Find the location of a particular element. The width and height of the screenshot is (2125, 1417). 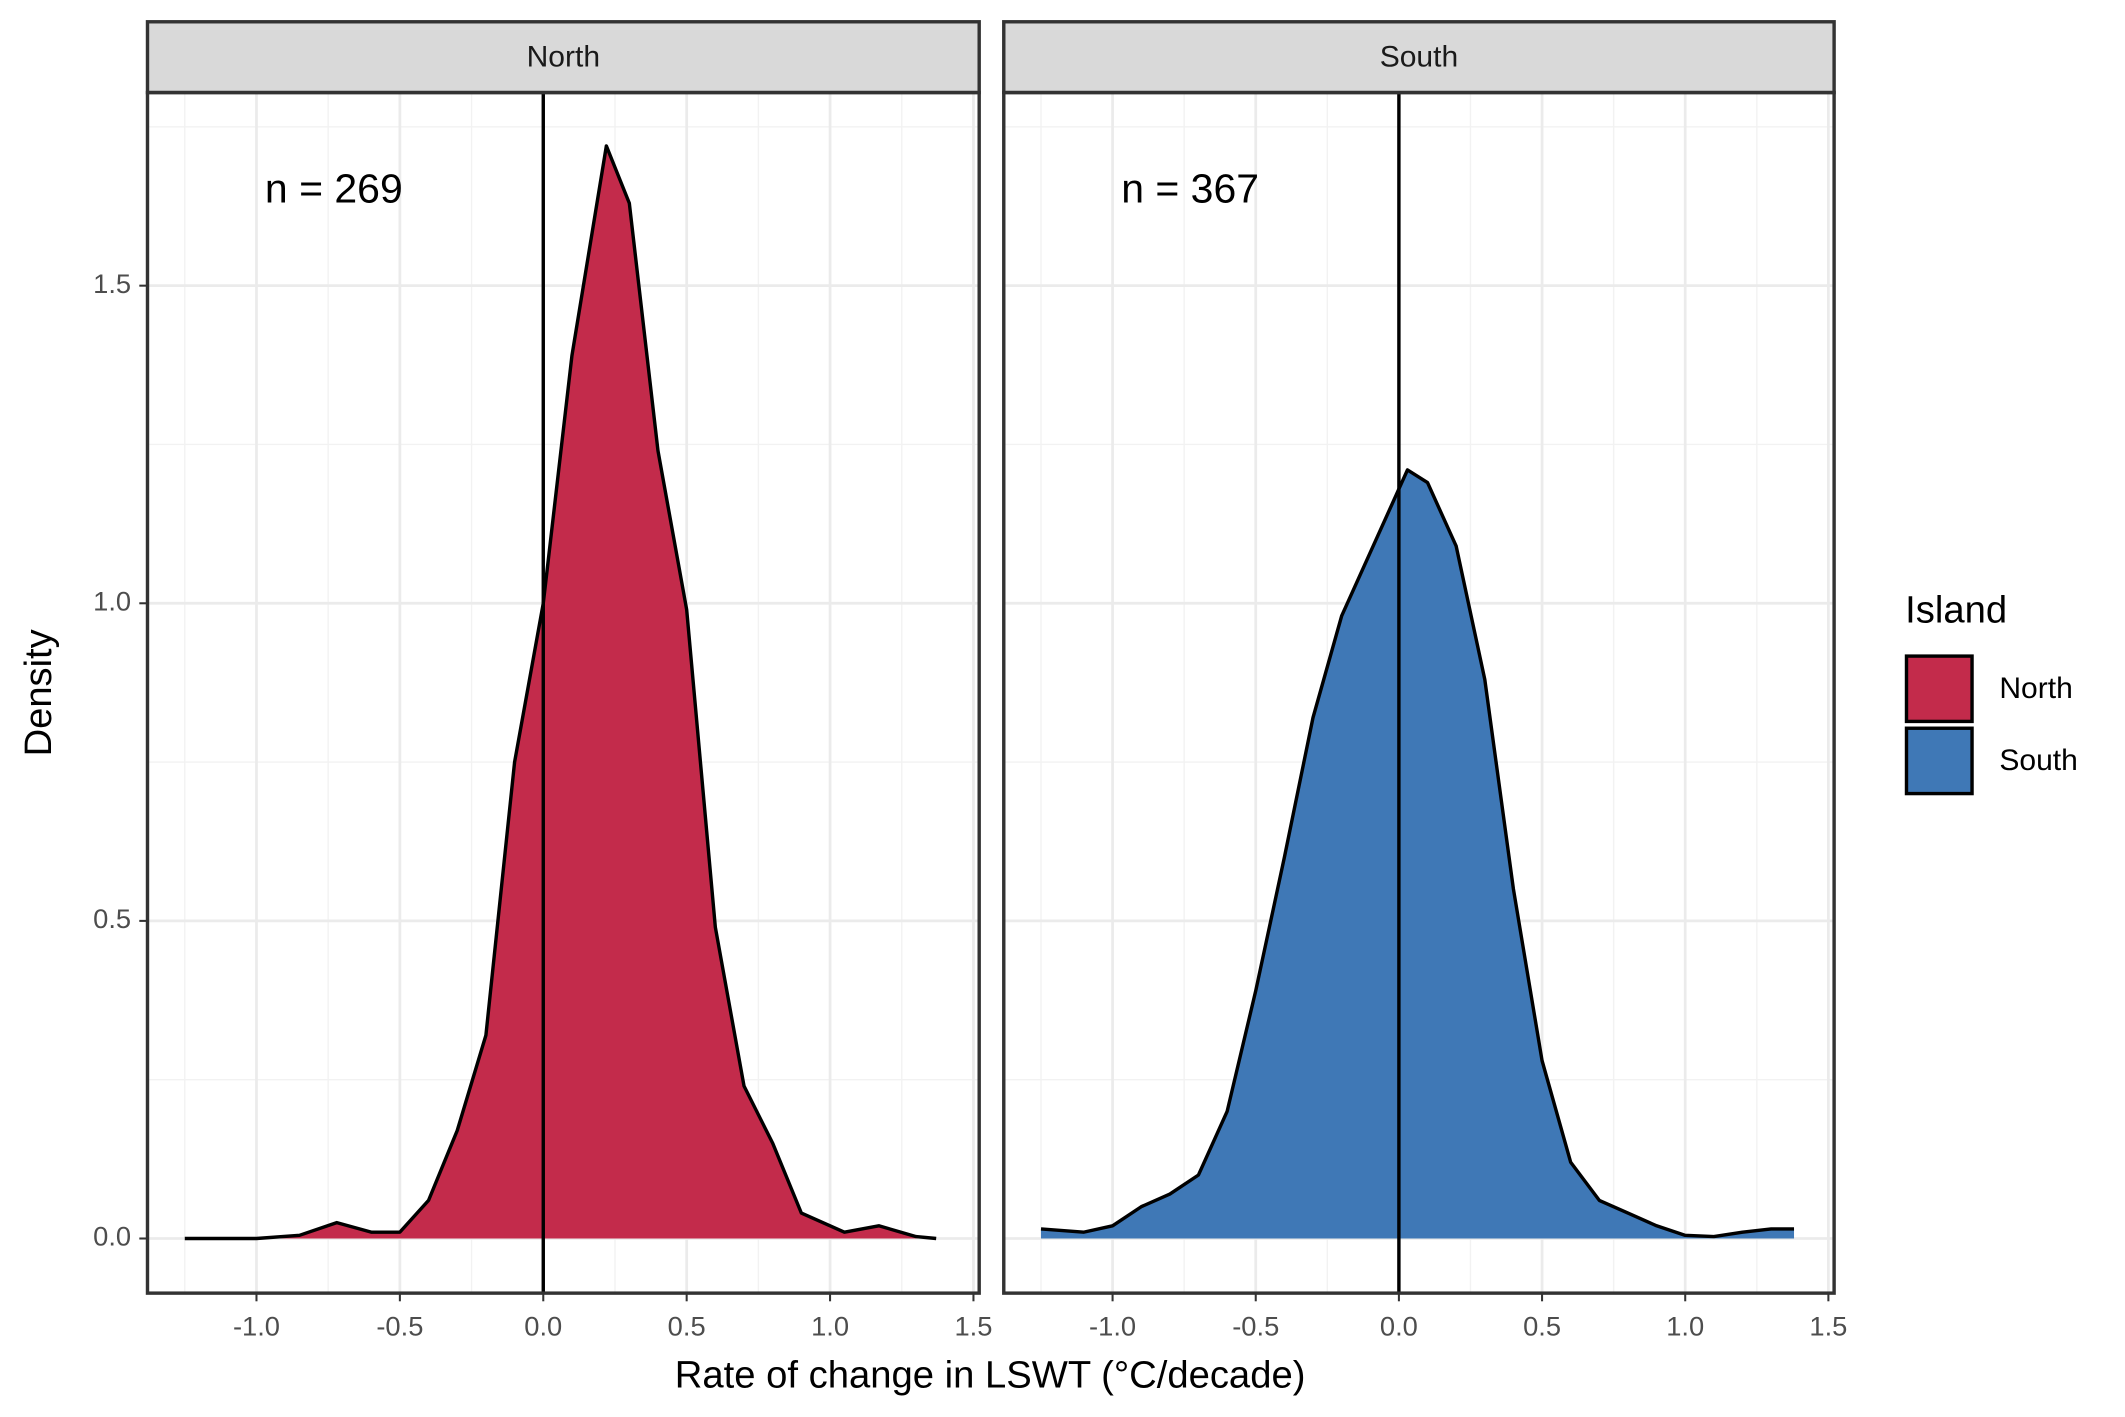

y-tick-label: 1.0 is located at coordinates (112, 601).